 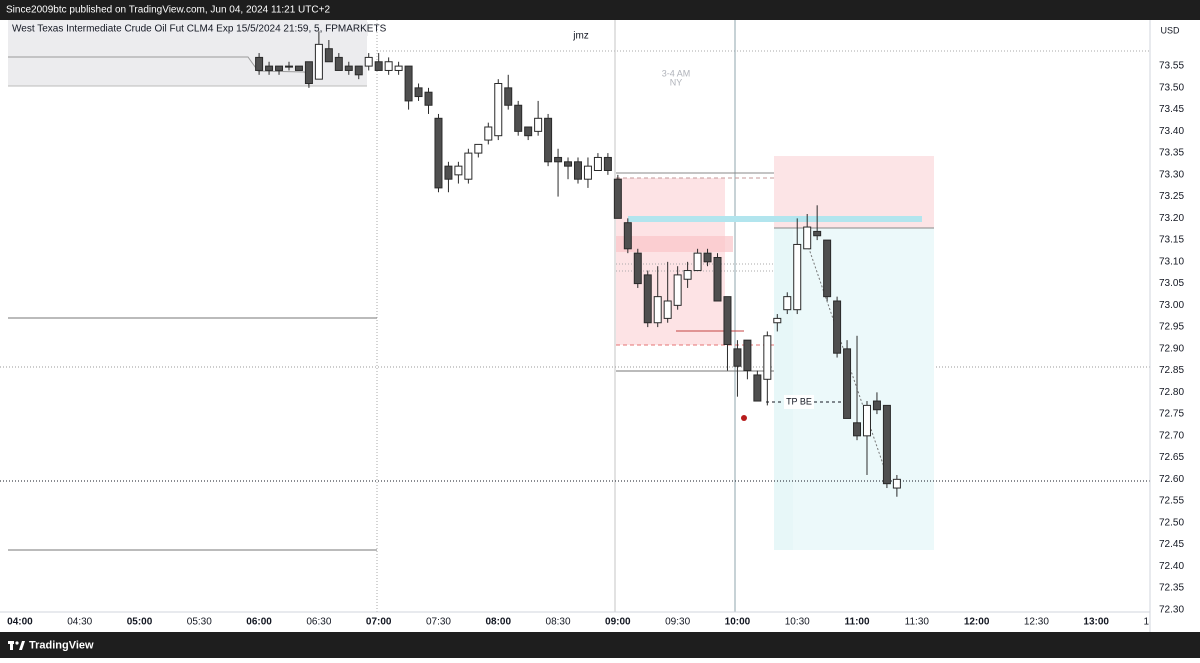 What do you see at coordinates (259, 622) in the screenshot?
I see `x-tick-label: 06:00` at bounding box center [259, 622].